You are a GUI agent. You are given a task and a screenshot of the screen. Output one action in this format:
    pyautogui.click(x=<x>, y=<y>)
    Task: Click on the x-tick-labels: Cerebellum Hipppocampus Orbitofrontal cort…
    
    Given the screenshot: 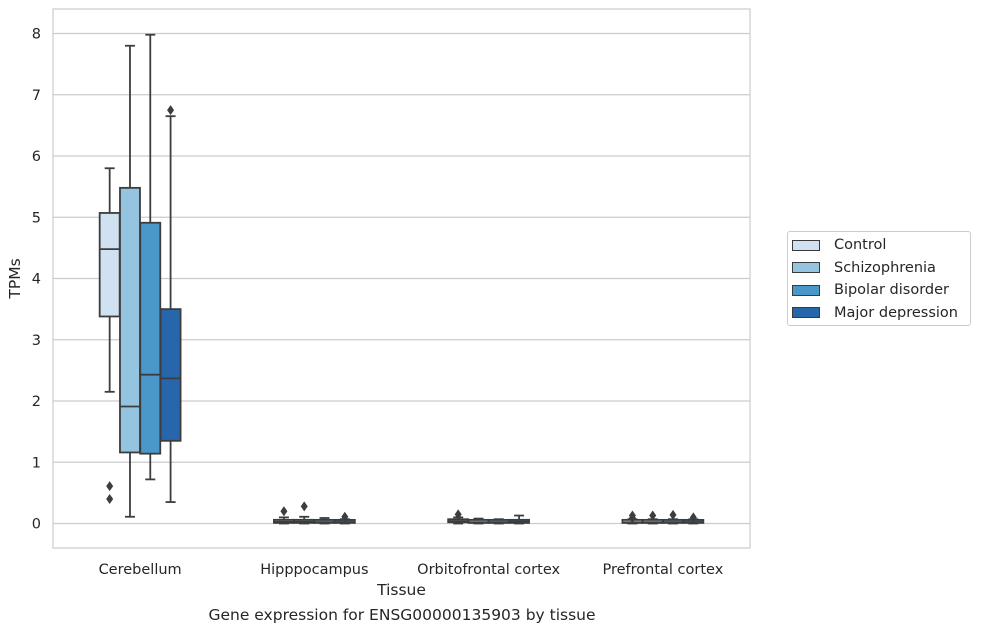 What is the action you would take?
    pyautogui.click(x=411, y=570)
    